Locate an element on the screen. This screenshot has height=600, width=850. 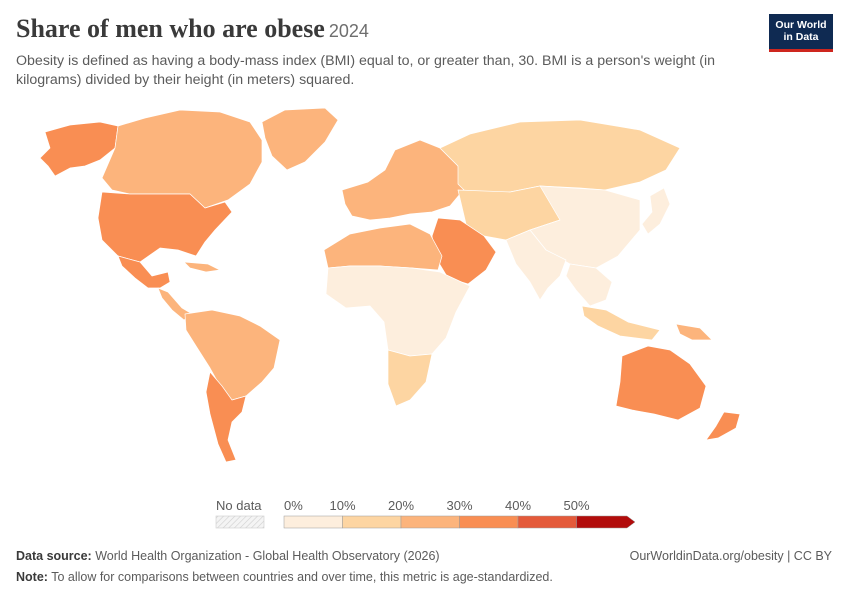
region-europe is located at coordinates (403, 180).